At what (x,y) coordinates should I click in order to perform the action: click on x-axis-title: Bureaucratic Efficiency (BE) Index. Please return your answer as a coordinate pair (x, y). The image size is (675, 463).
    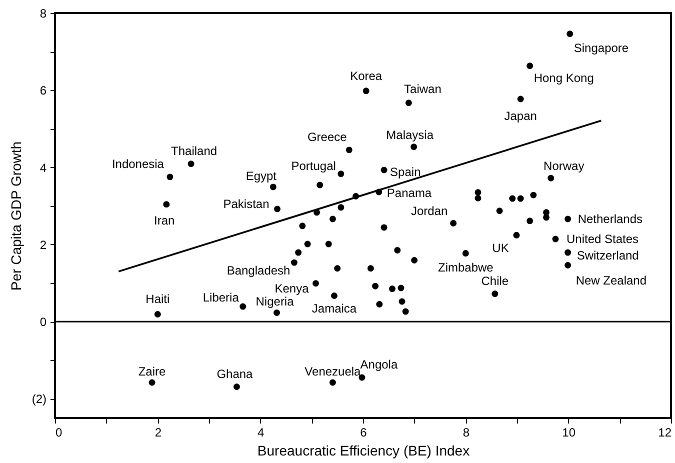
    Looking at the image, I should click on (363, 450).